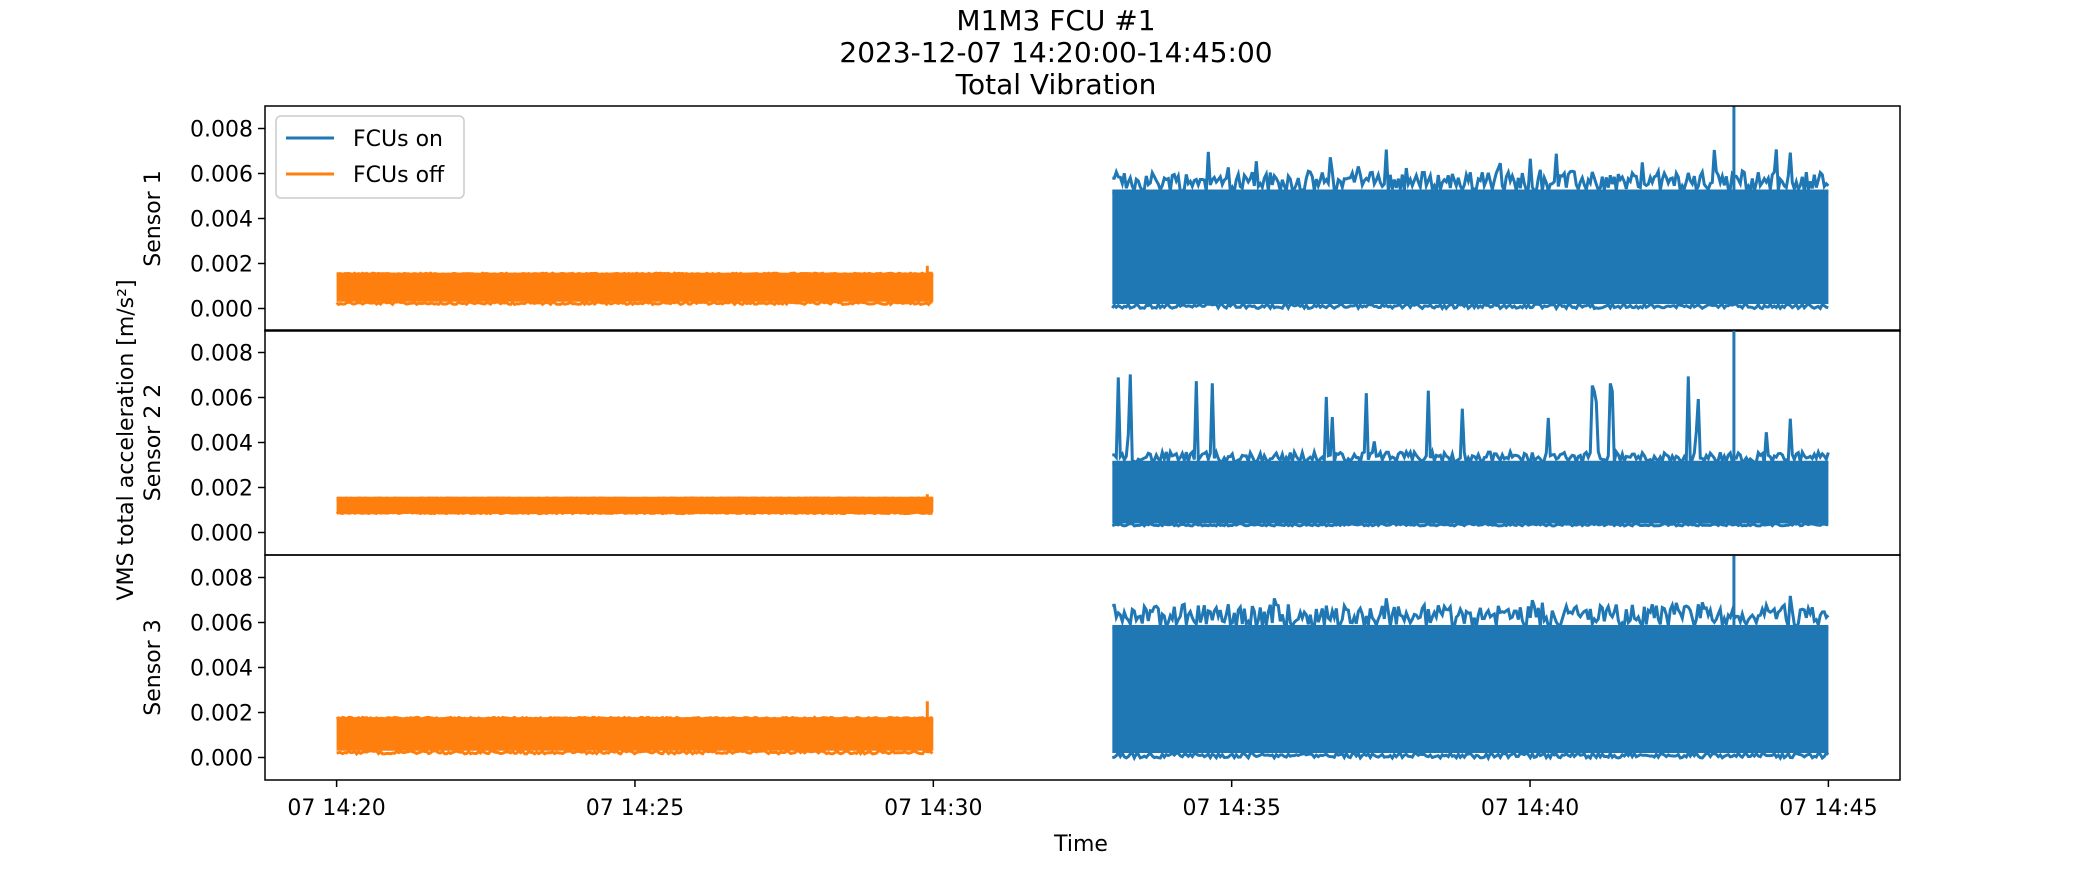 The height and width of the screenshot is (875, 2100). I want to click on chart-title-line-1: M1M3 FCU #1, so click(1055, 20).